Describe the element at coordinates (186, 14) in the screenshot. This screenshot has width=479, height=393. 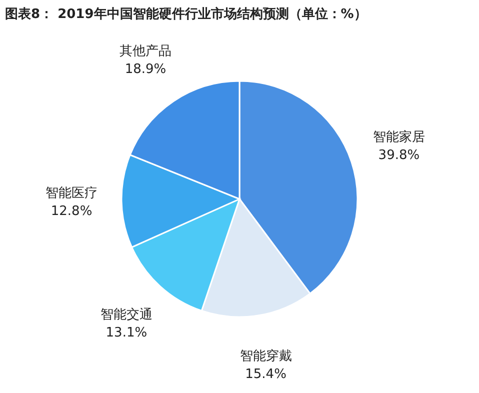
I see `chart-title: 图表8： 2019年中国智能硬件行业市场结构预测（单位：%）` at that location.